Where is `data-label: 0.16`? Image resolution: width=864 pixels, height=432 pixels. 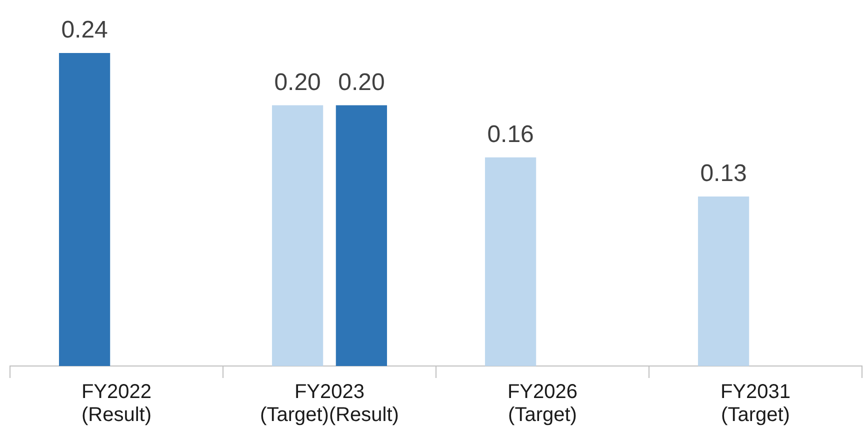 data-label: 0.16 is located at coordinates (510, 134).